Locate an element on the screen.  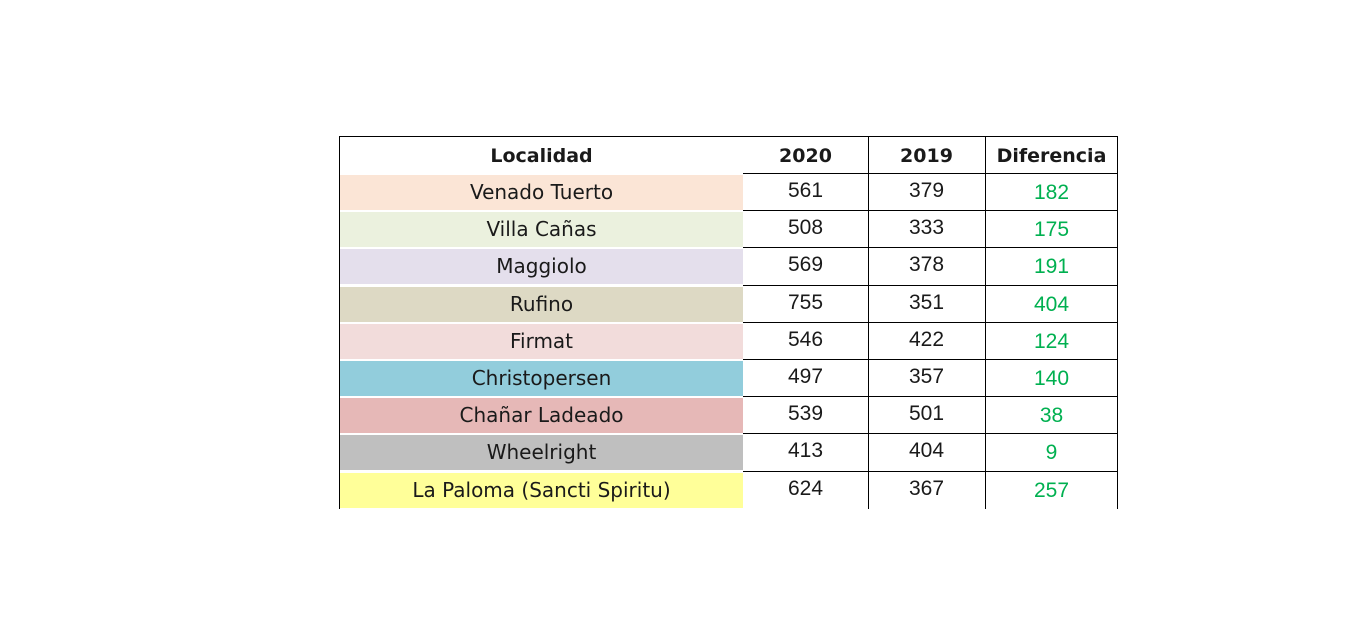
table-row: Rufino 755 351 404 is located at coordinates (729, 304).